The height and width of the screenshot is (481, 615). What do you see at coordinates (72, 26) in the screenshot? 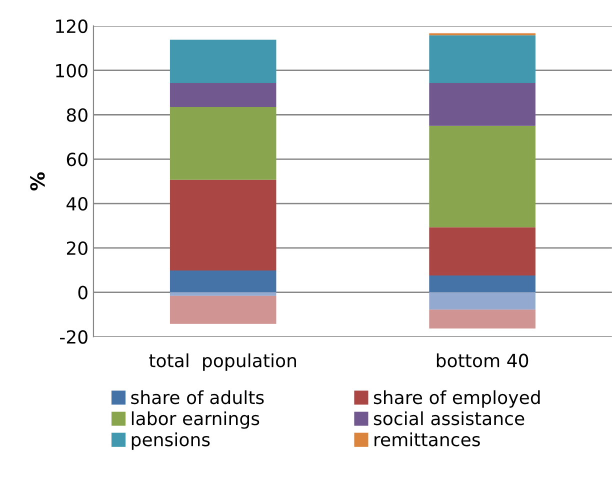
I see `y-tick-label: 120` at bounding box center [72, 26].